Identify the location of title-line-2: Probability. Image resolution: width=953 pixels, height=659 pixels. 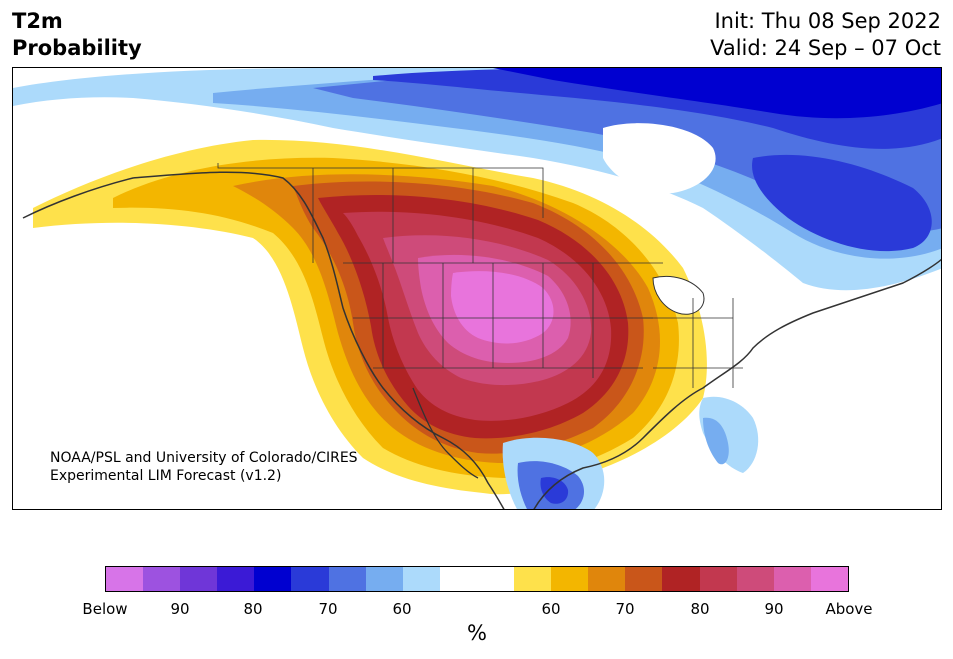
(77, 48).